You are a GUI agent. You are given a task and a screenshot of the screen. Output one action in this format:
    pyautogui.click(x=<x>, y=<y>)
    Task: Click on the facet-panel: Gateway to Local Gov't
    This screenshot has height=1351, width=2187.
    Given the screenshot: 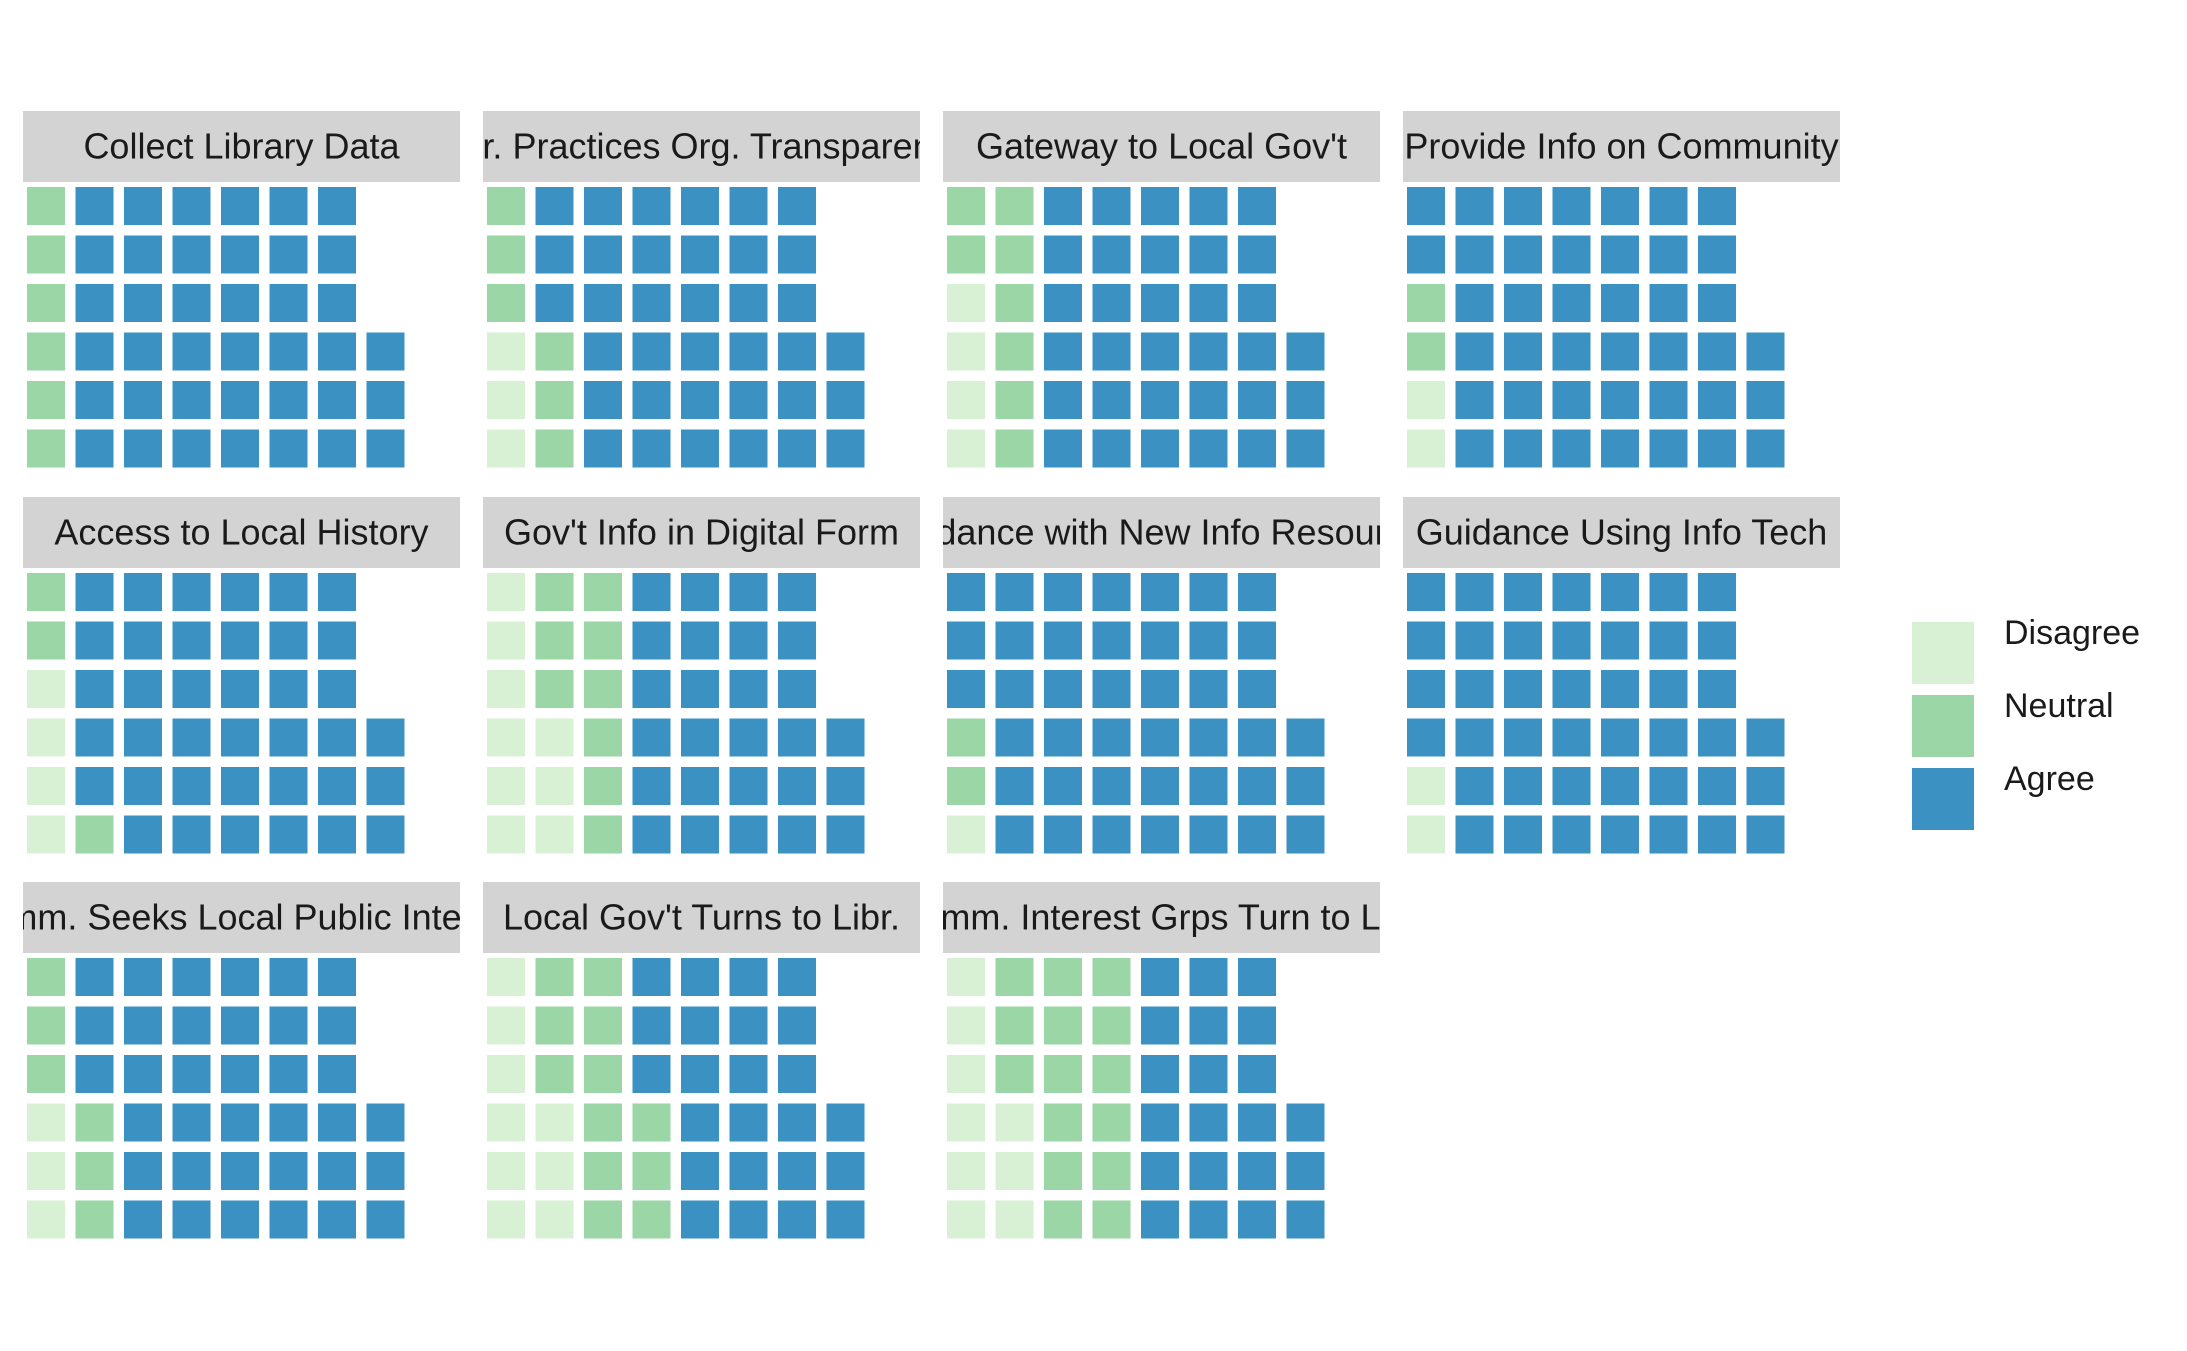 What is the action you would take?
    pyautogui.click(x=1161, y=289)
    